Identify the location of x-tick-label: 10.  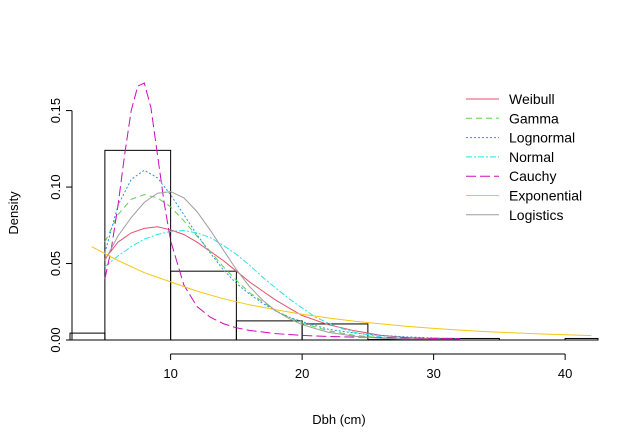
(170, 373).